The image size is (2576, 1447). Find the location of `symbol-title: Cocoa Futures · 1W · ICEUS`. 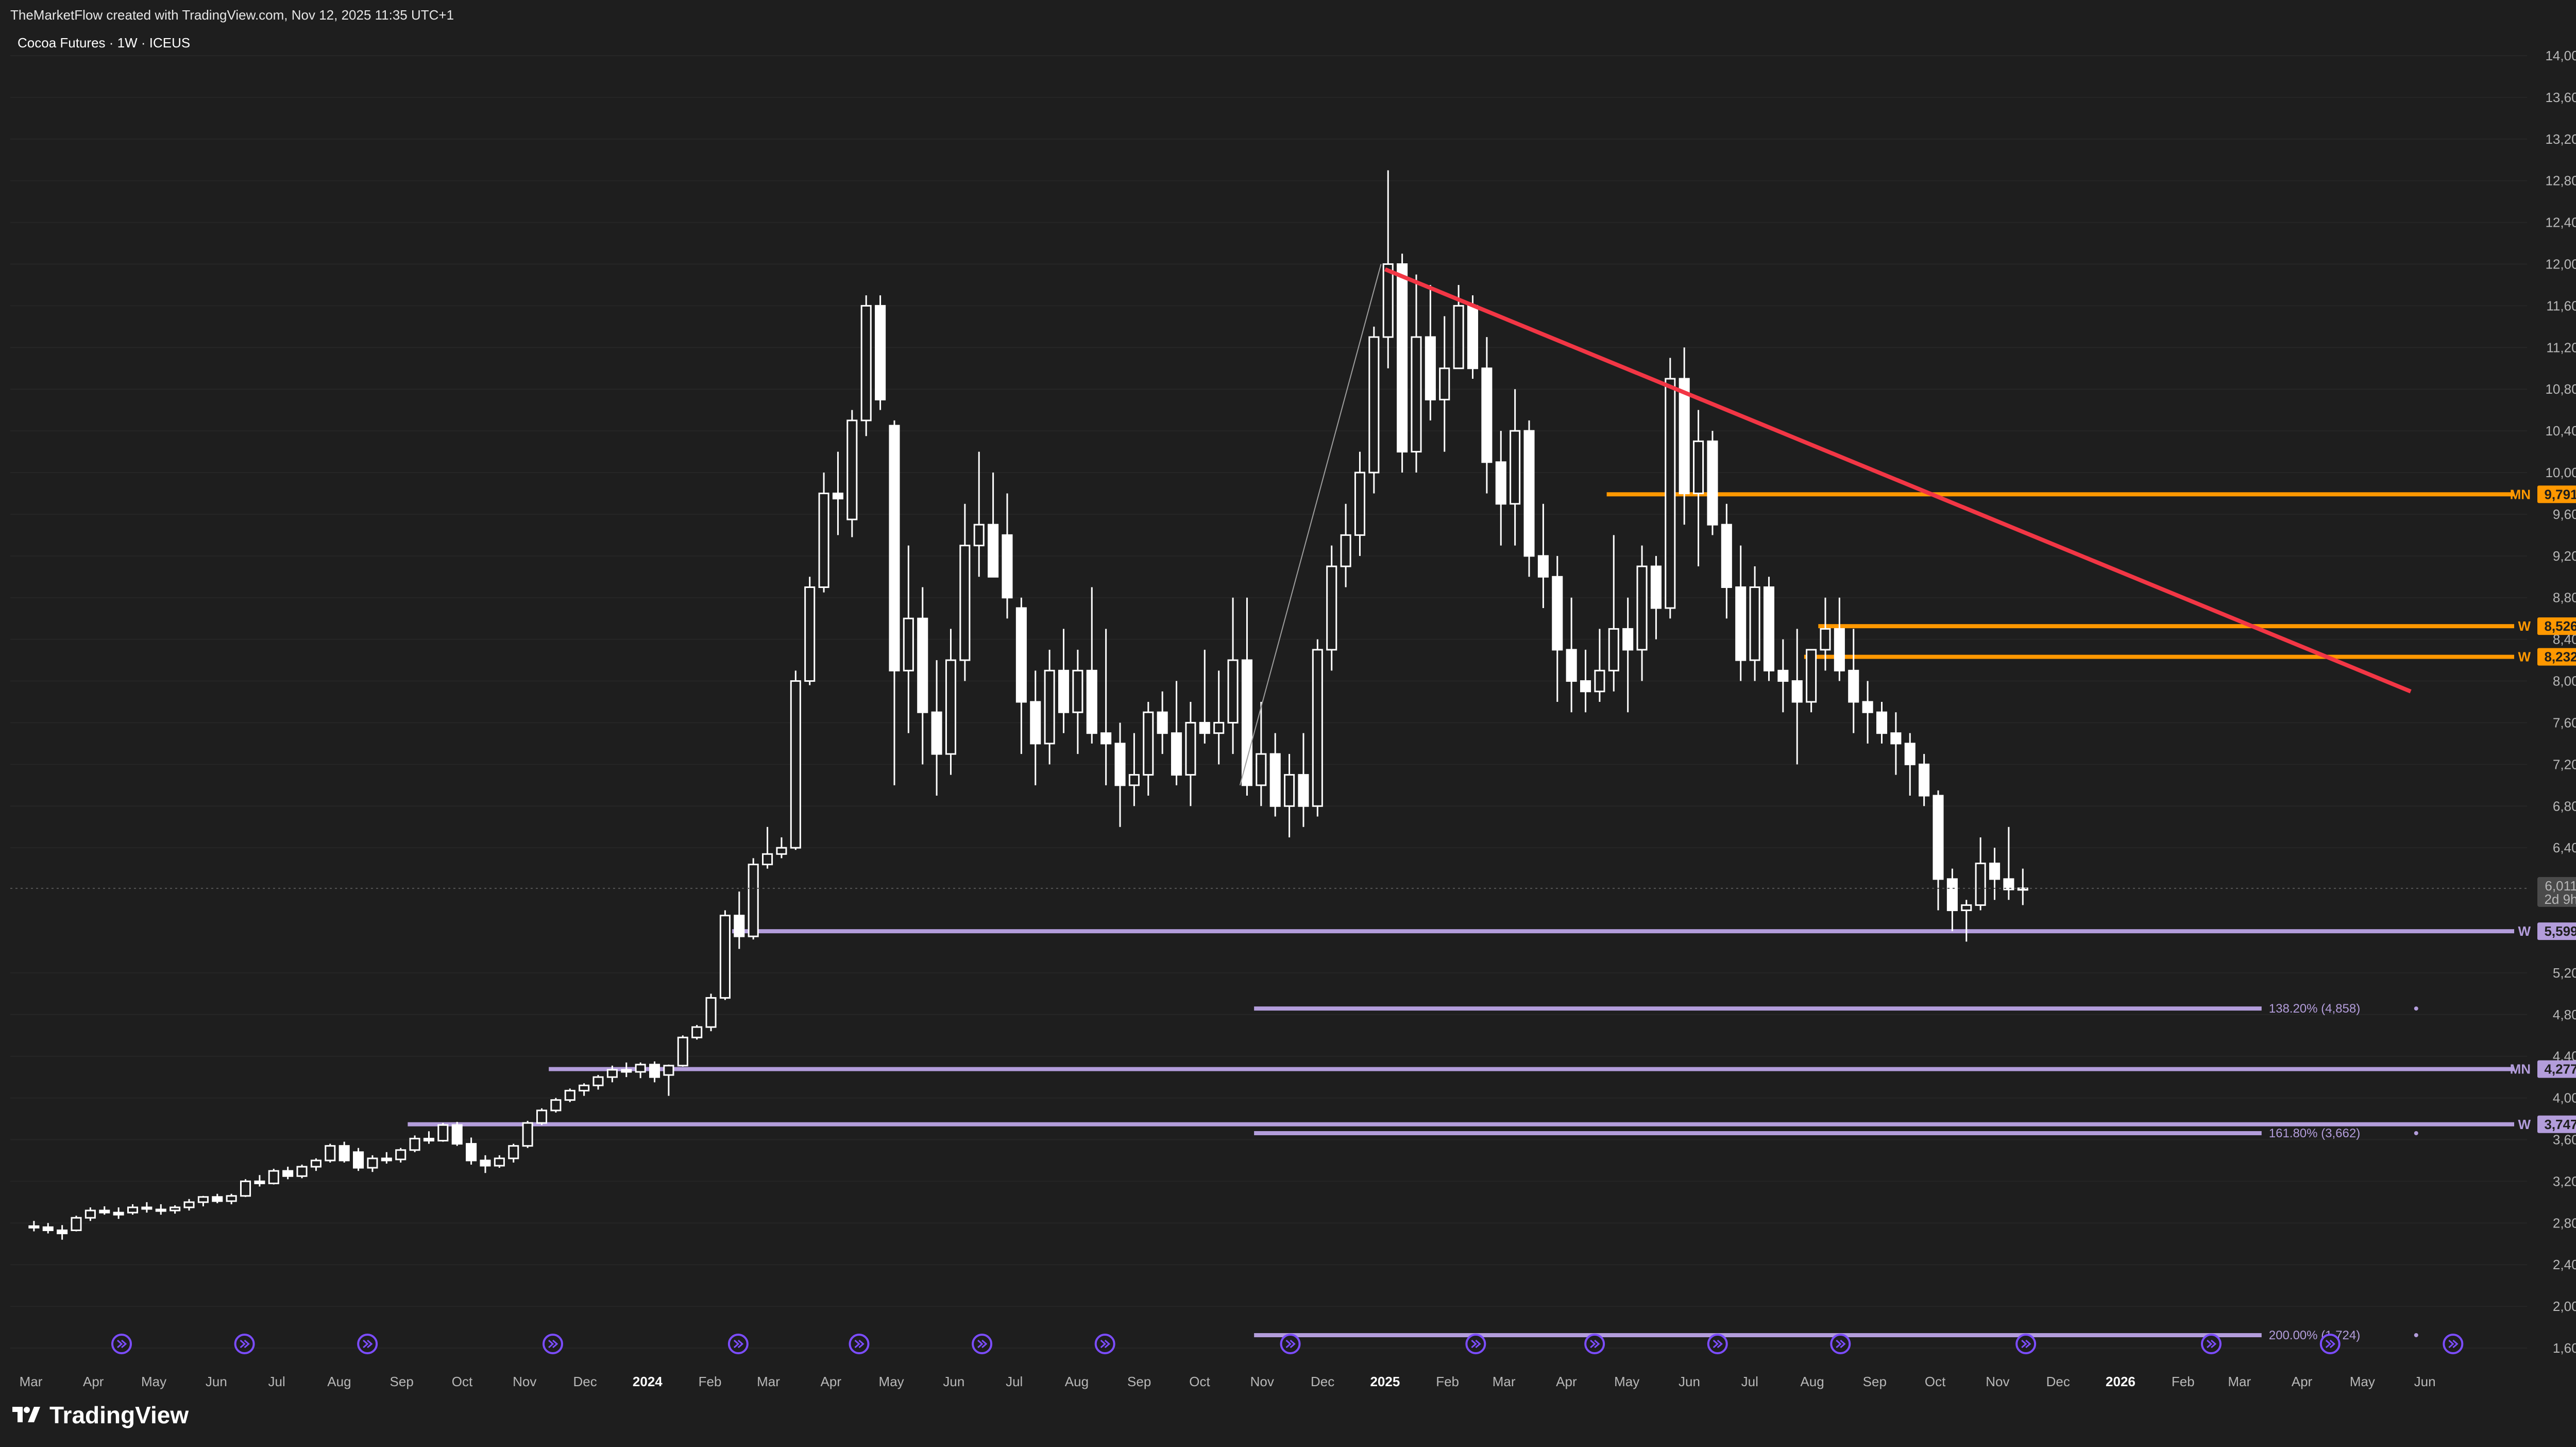

symbol-title: Cocoa Futures · 1W · ICEUS is located at coordinates (104, 43).